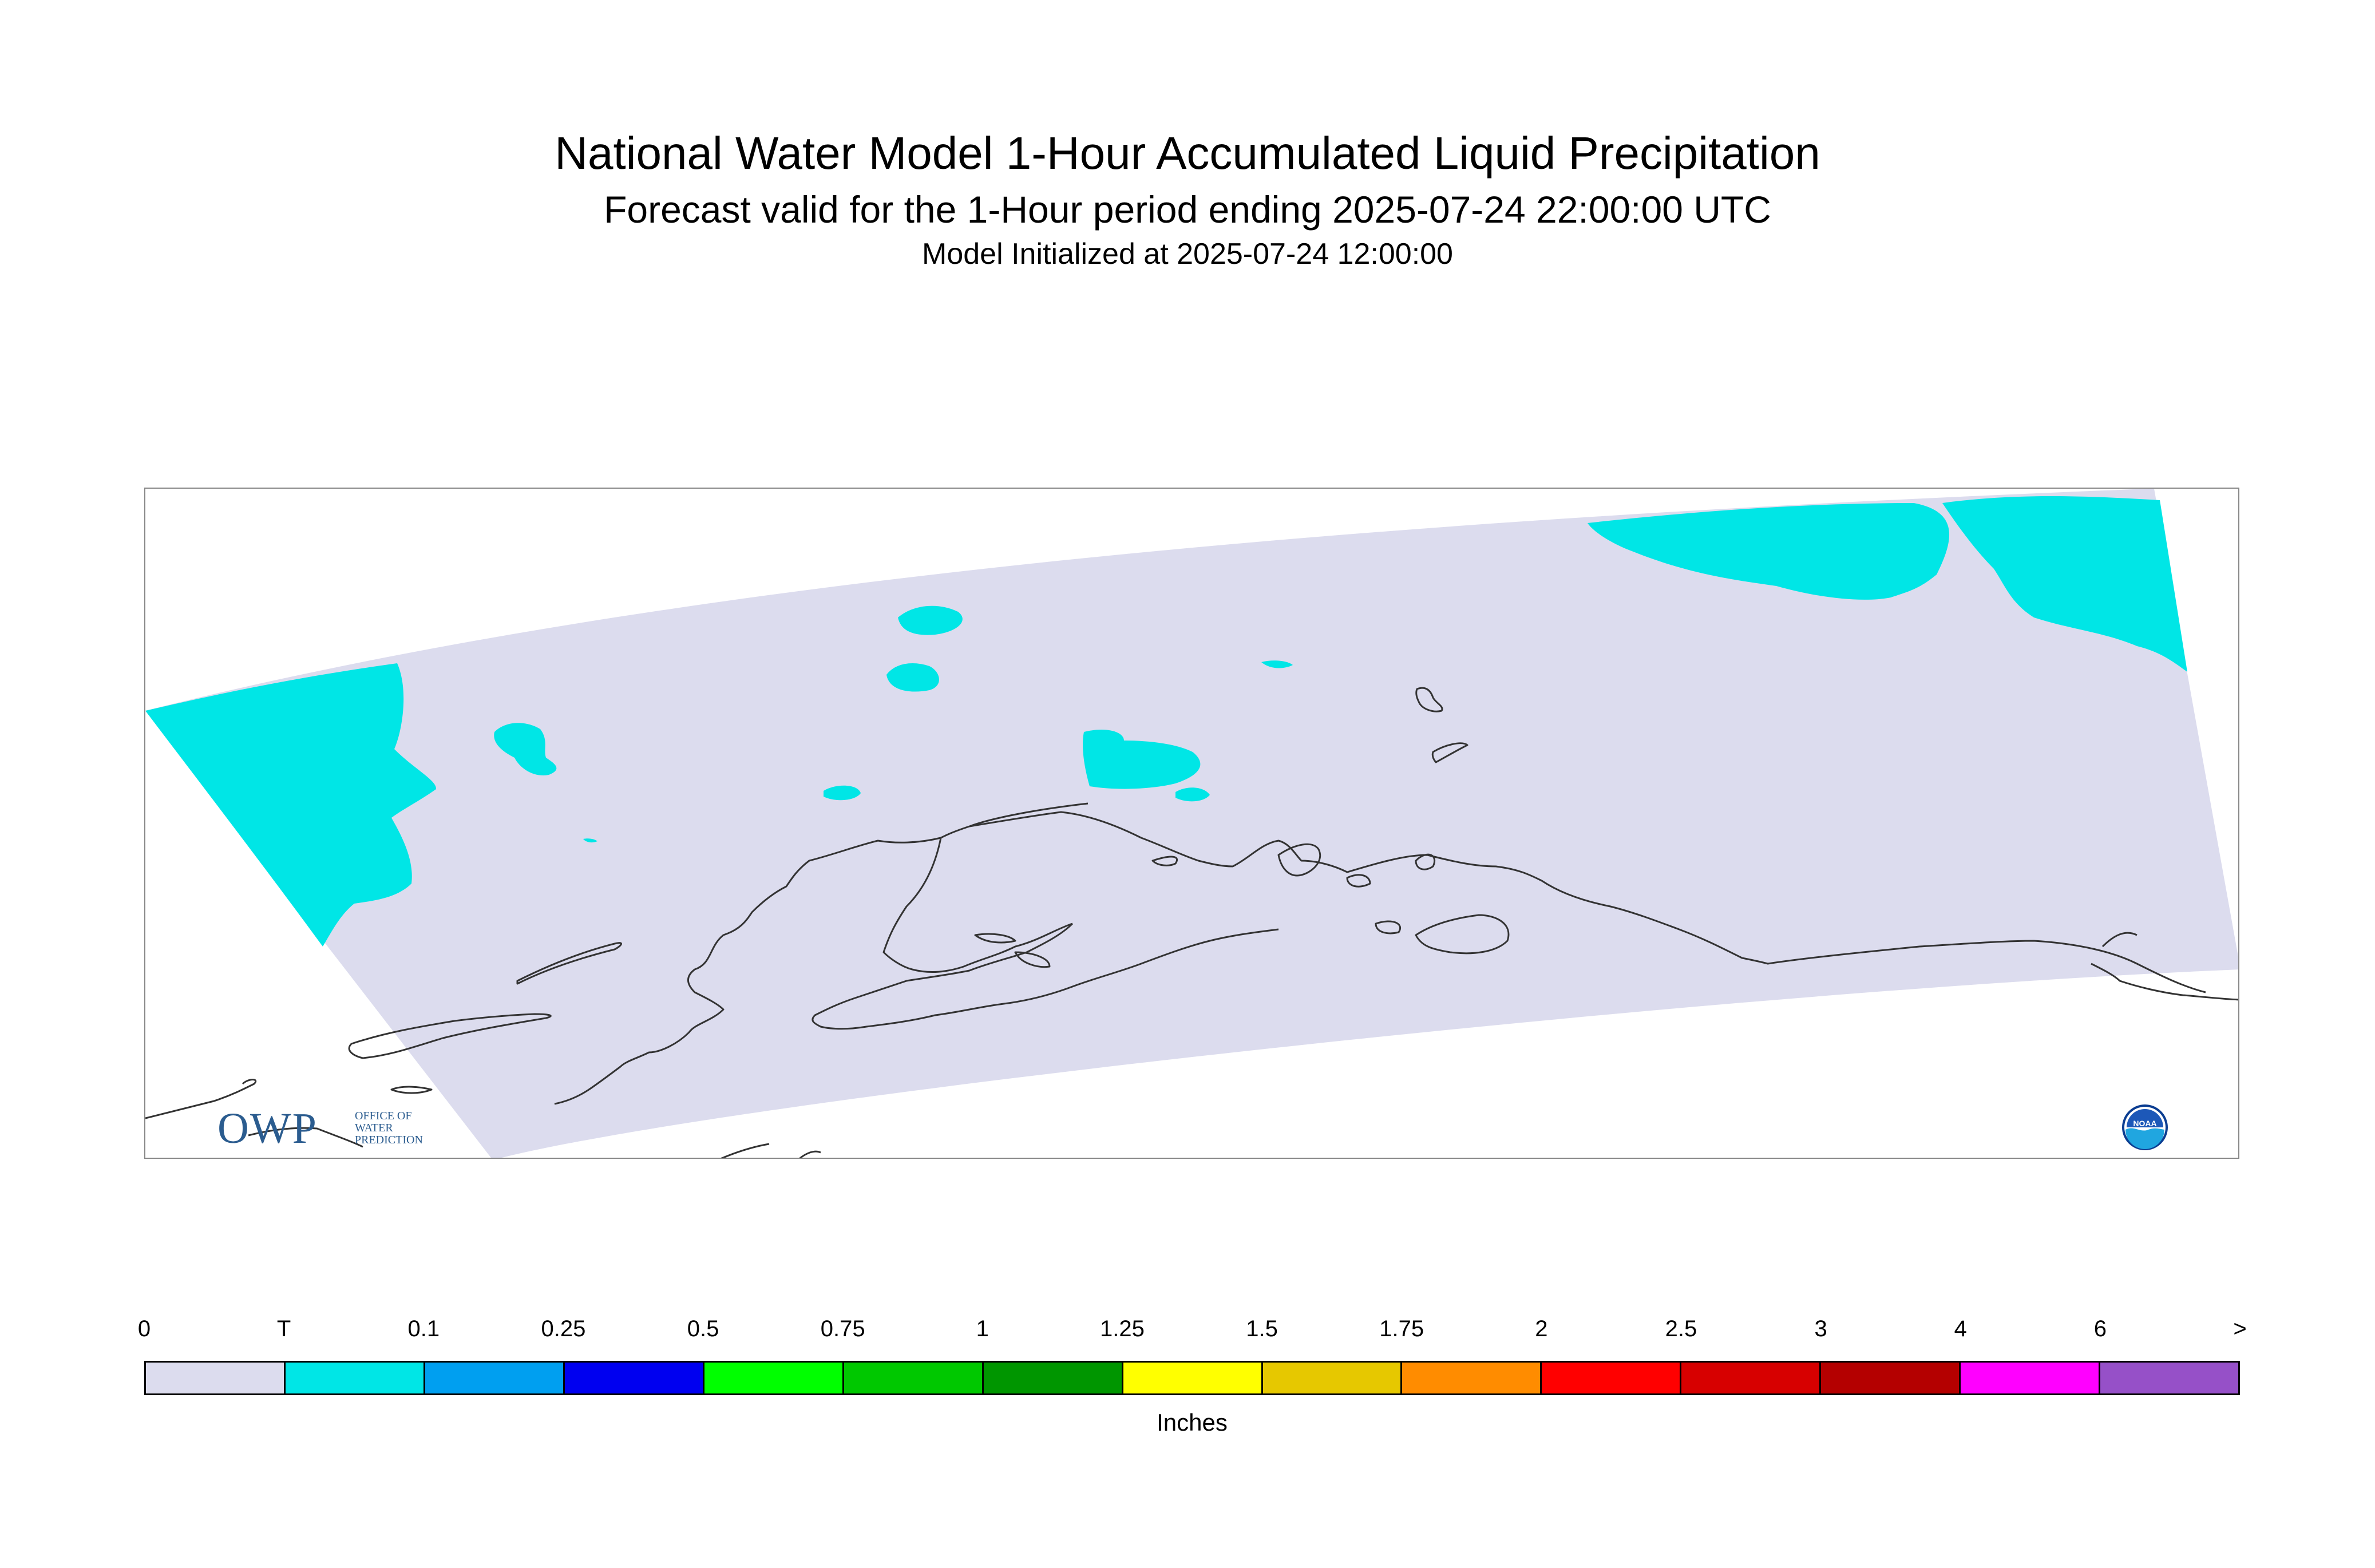  What do you see at coordinates (564, 1328) in the screenshot?
I see `legend-tick-label: 0.25` at bounding box center [564, 1328].